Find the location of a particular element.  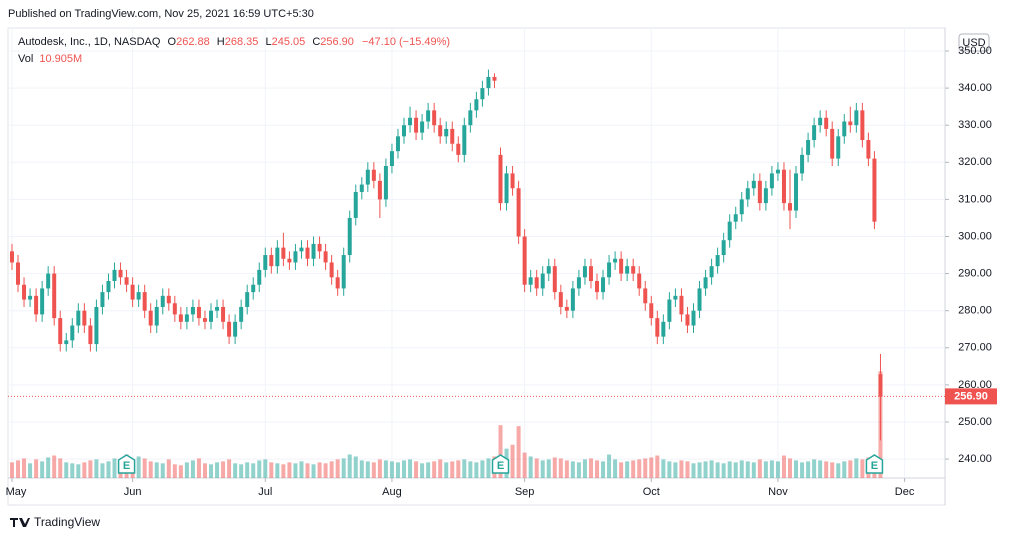

currency-box is located at coordinates (974, 42).